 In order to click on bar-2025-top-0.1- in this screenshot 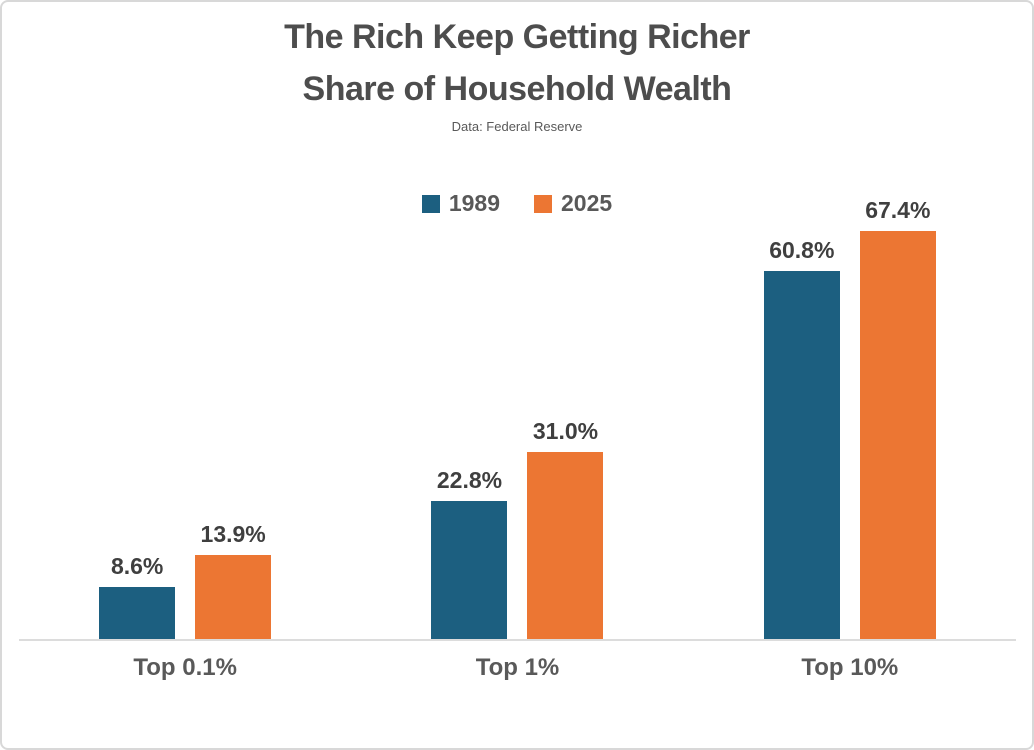, I will do `click(233, 596)`.